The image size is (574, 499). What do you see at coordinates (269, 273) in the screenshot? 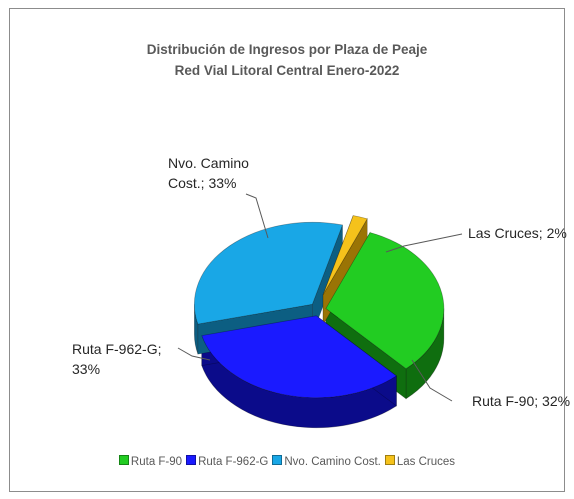
I see `pie-slice-nvo-camino-cost-` at bounding box center [269, 273].